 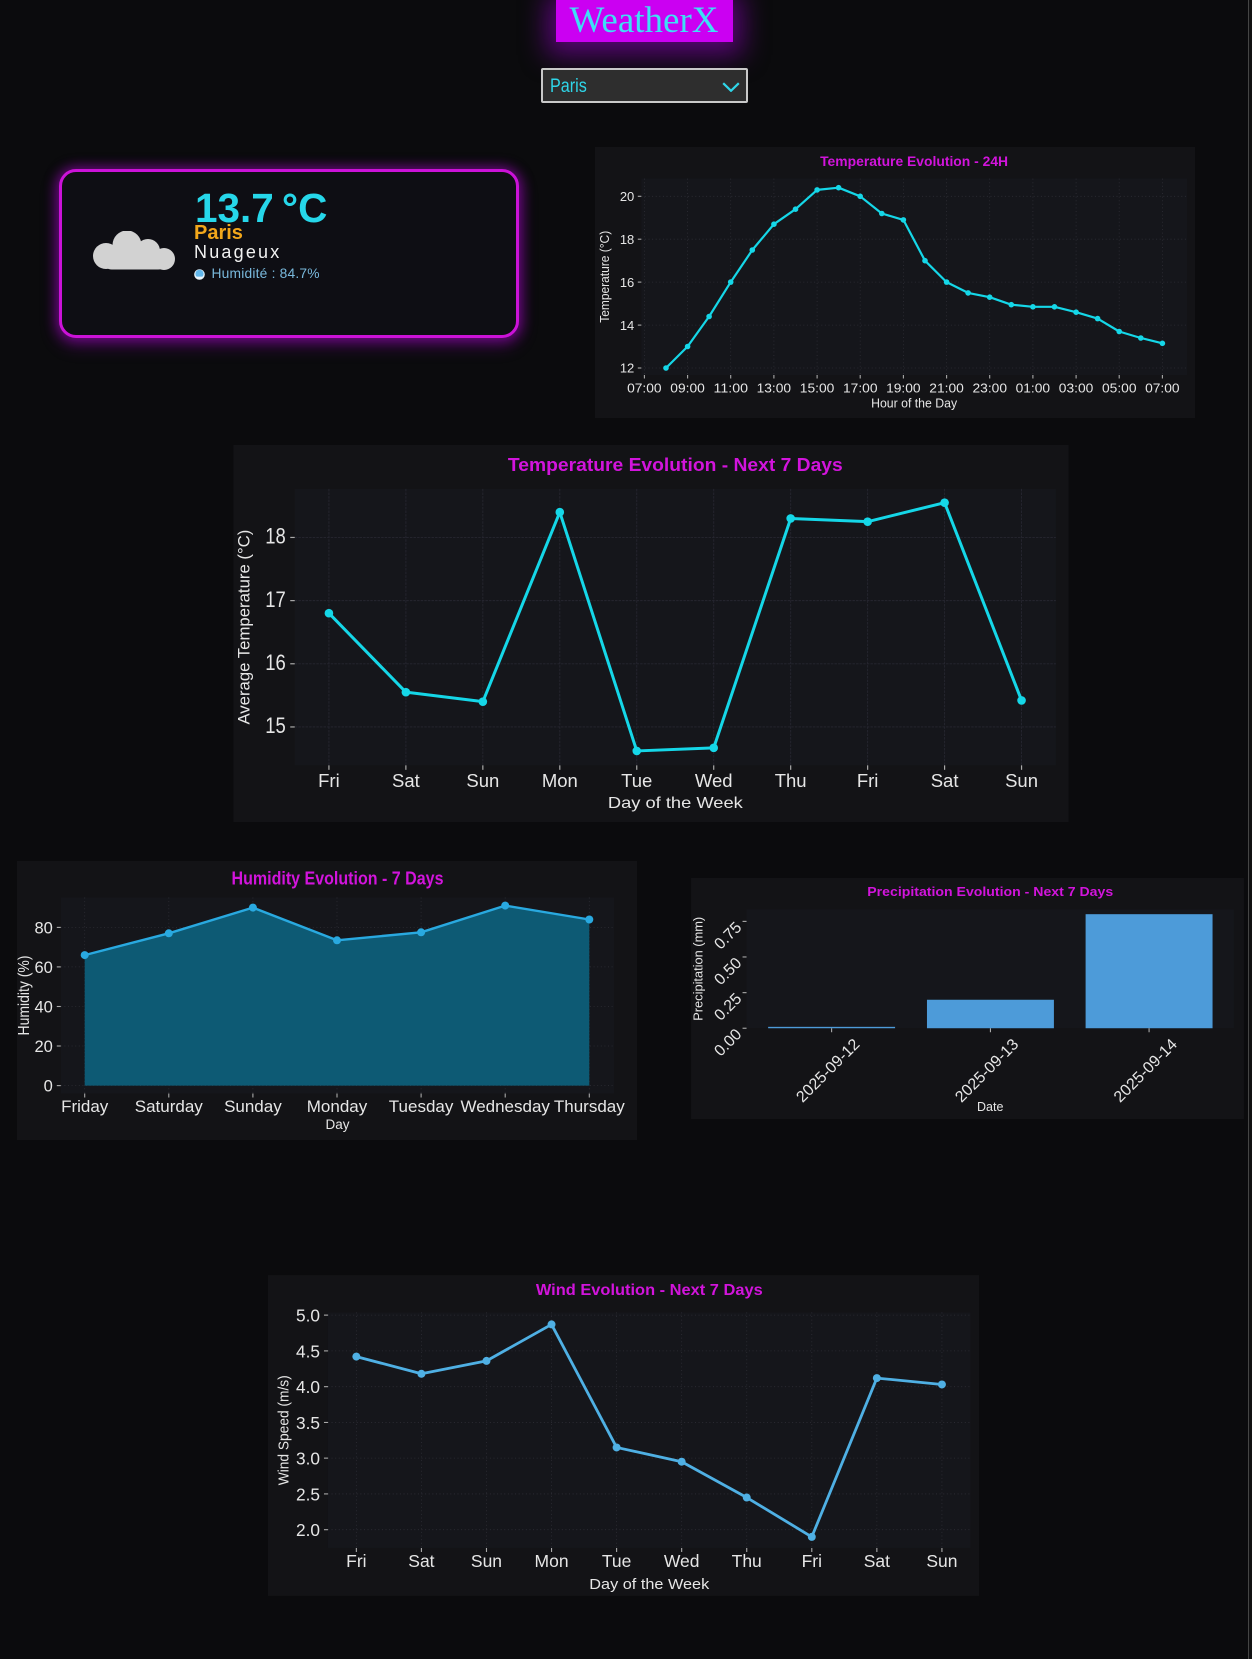 What do you see at coordinates (336, 1106) in the screenshot?
I see `svg-text: Monday` at bounding box center [336, 1106].